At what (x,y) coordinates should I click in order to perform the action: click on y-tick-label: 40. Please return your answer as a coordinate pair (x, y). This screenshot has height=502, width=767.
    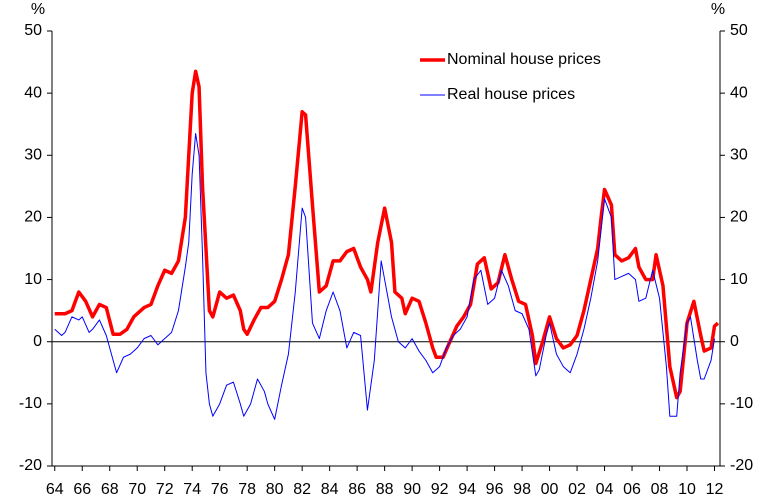
    Looking at the image, I should click on (33, 92).